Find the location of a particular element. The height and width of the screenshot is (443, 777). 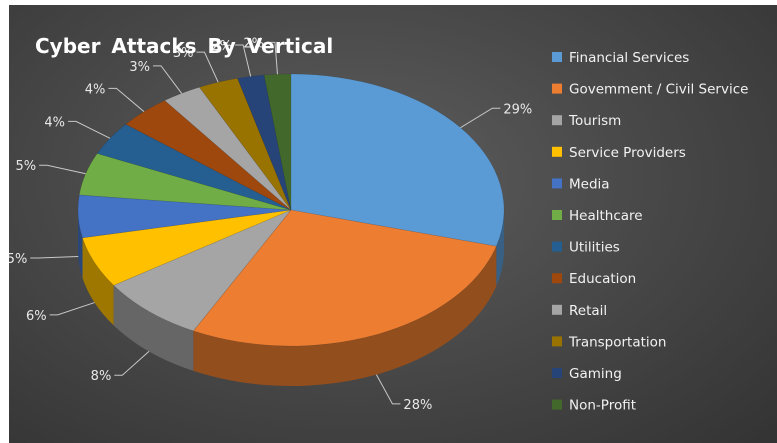

legend-item-utilities: Utilities is located at coordinates (586, 248).